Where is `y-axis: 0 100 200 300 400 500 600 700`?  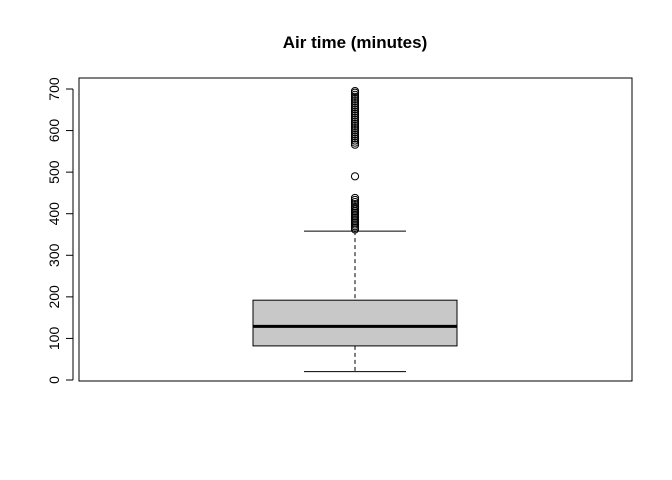 y-axis: 0 100 200 300 400 500 600 700 is located at coordinates (60, 230).